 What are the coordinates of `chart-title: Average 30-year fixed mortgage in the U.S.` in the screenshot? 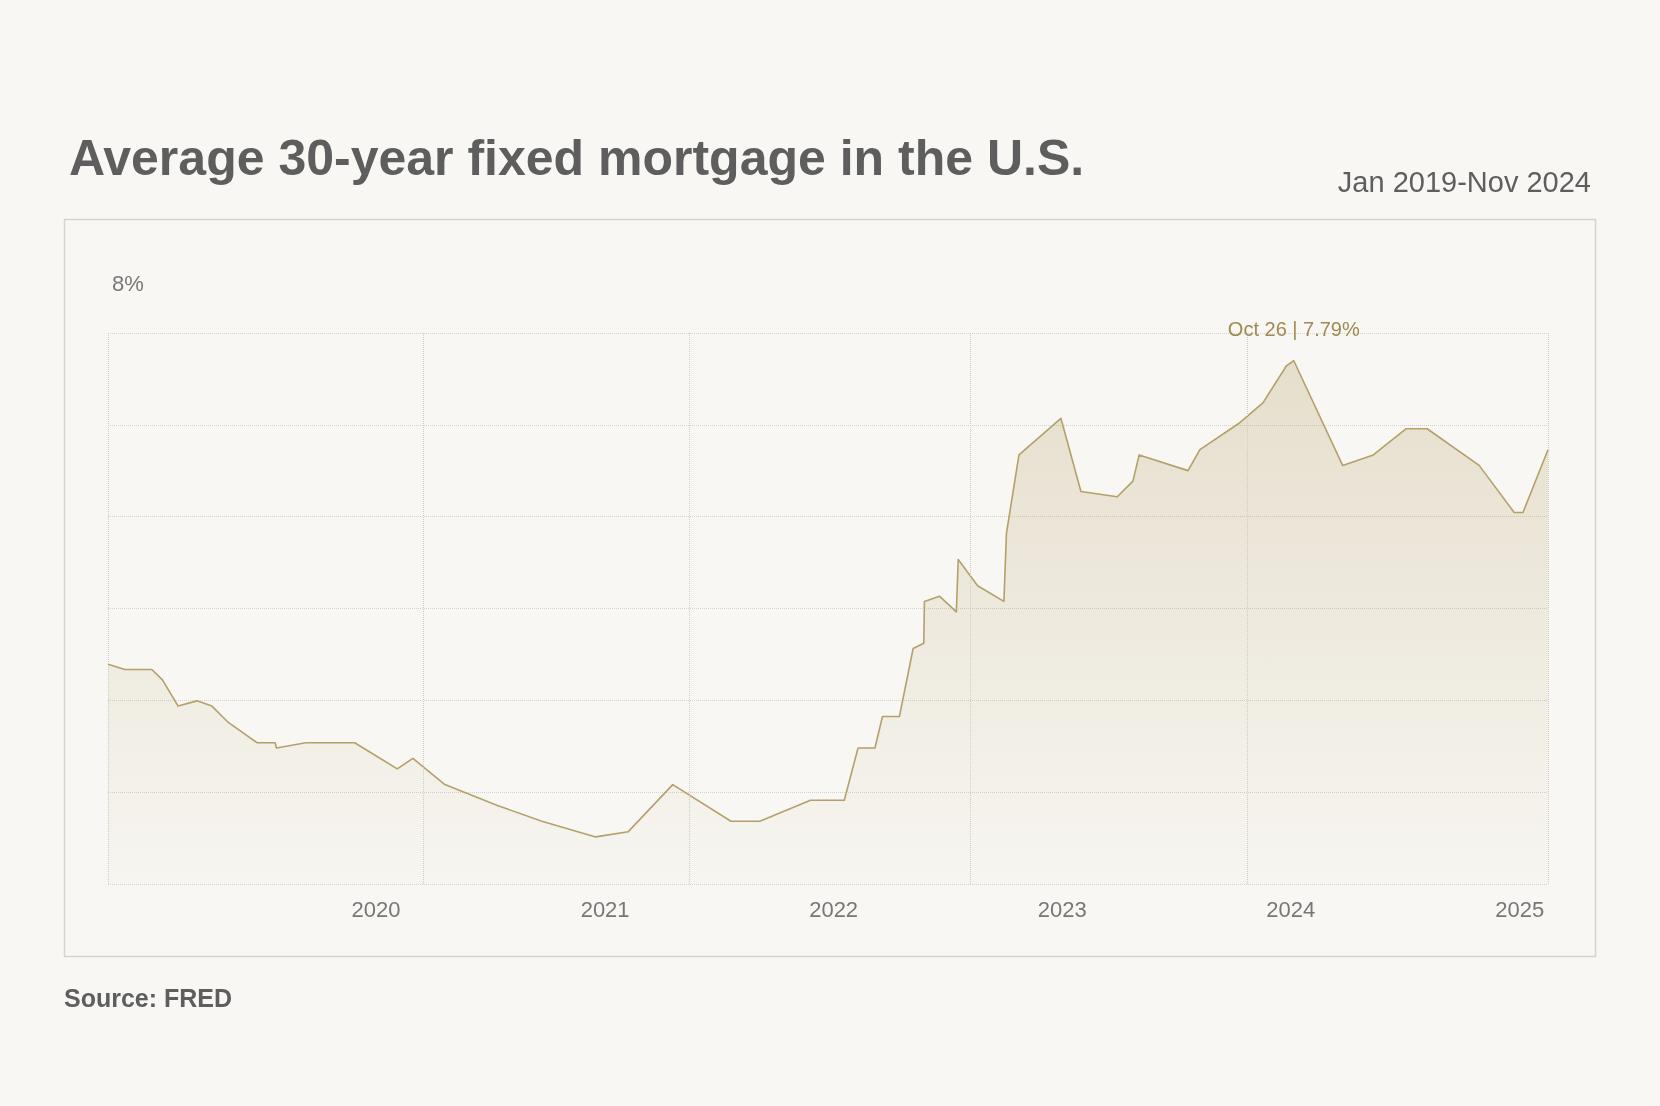 It's located at (577, 158).